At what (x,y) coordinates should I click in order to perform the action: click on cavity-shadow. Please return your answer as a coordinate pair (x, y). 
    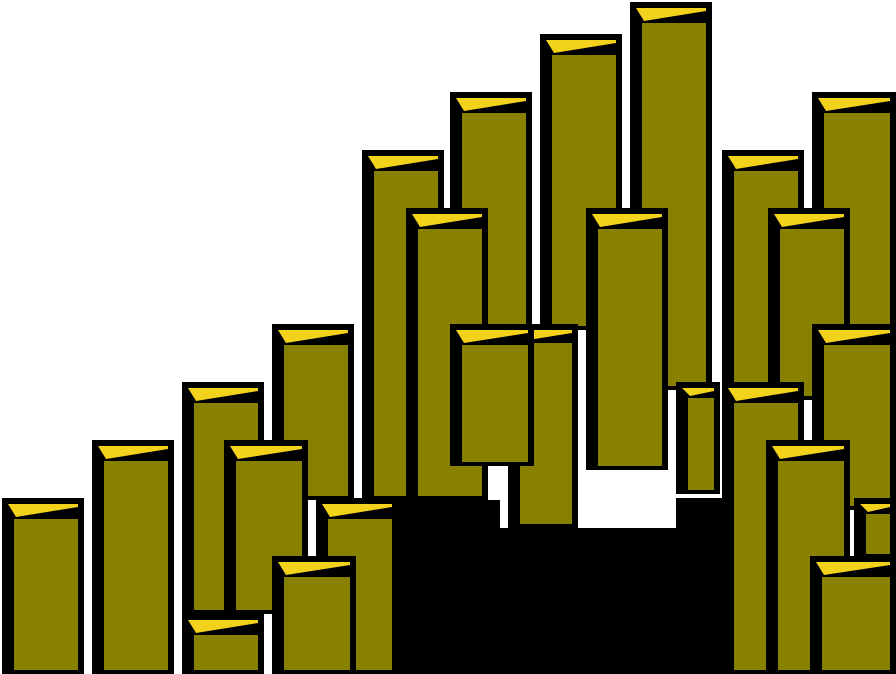
    Looking at the image, I should click on (569, 586).